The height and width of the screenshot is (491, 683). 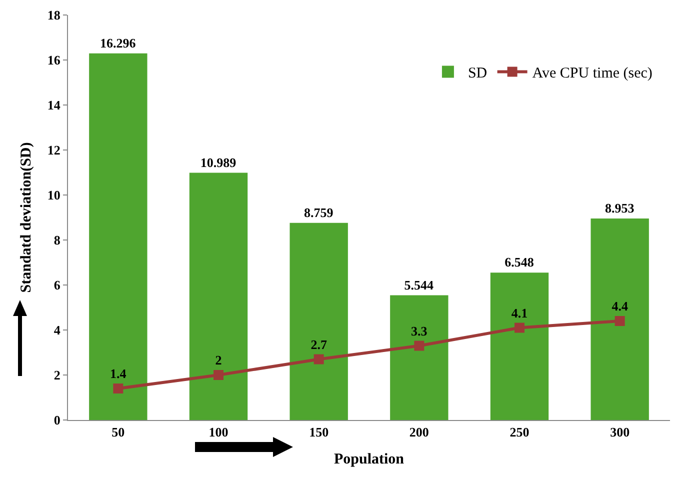 What do you see at coordinates (592, 74) in the screenshot?
I see `legend-label: Ave CPU time (sec)` at bounding box center [592, 74].